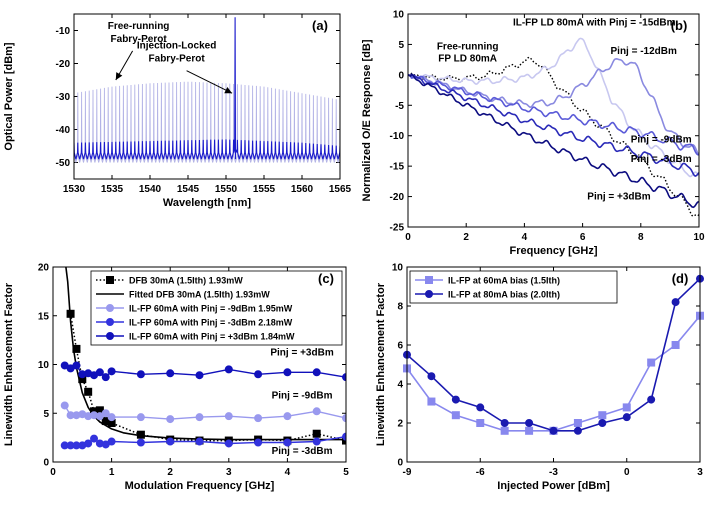 The width and height of the screenshot is (711, 513). Describe the element at coordinates (397, 228) in the screenshot. I see `panel-b-ytick-label: -25` at that location.